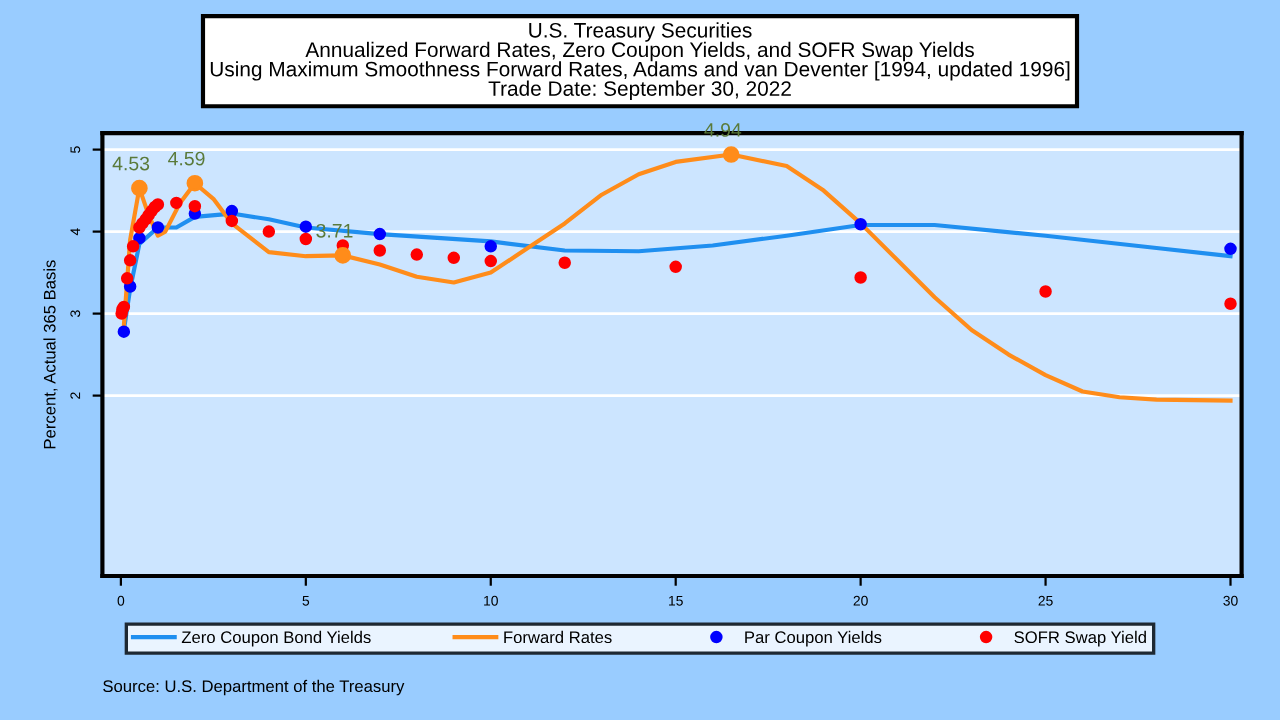 The image size is (1280, 720). Describe the element at coordinates (131, 163) in the screenshot. I see `annotation: 4.53` at that location.